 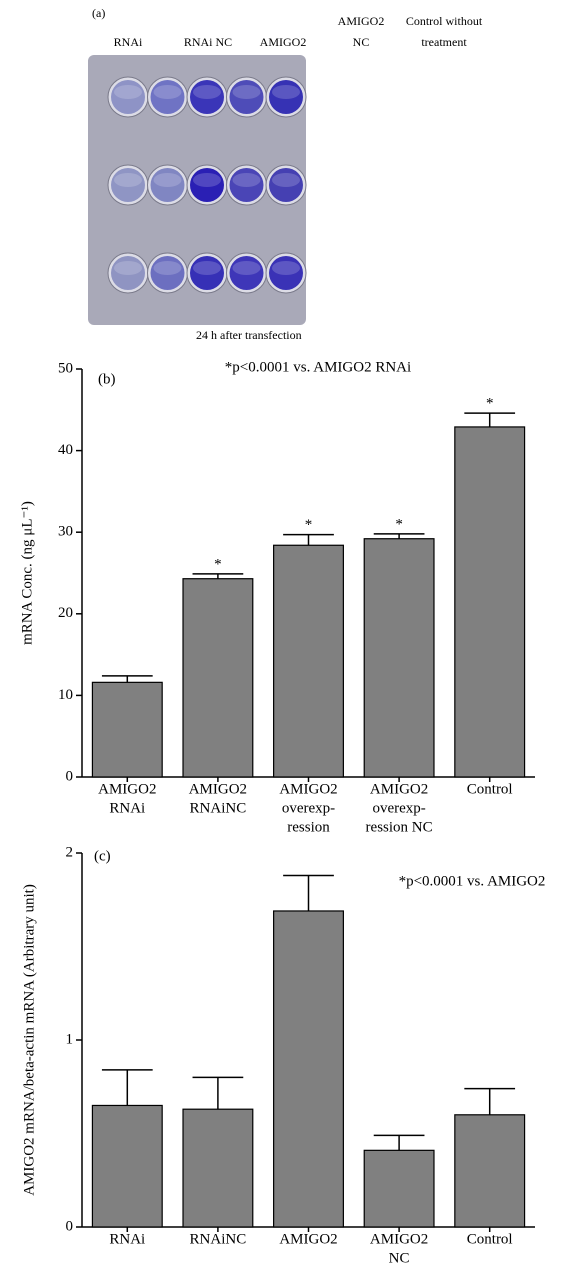 I want to click on panel-label: (b), so click(x=107, y=379).